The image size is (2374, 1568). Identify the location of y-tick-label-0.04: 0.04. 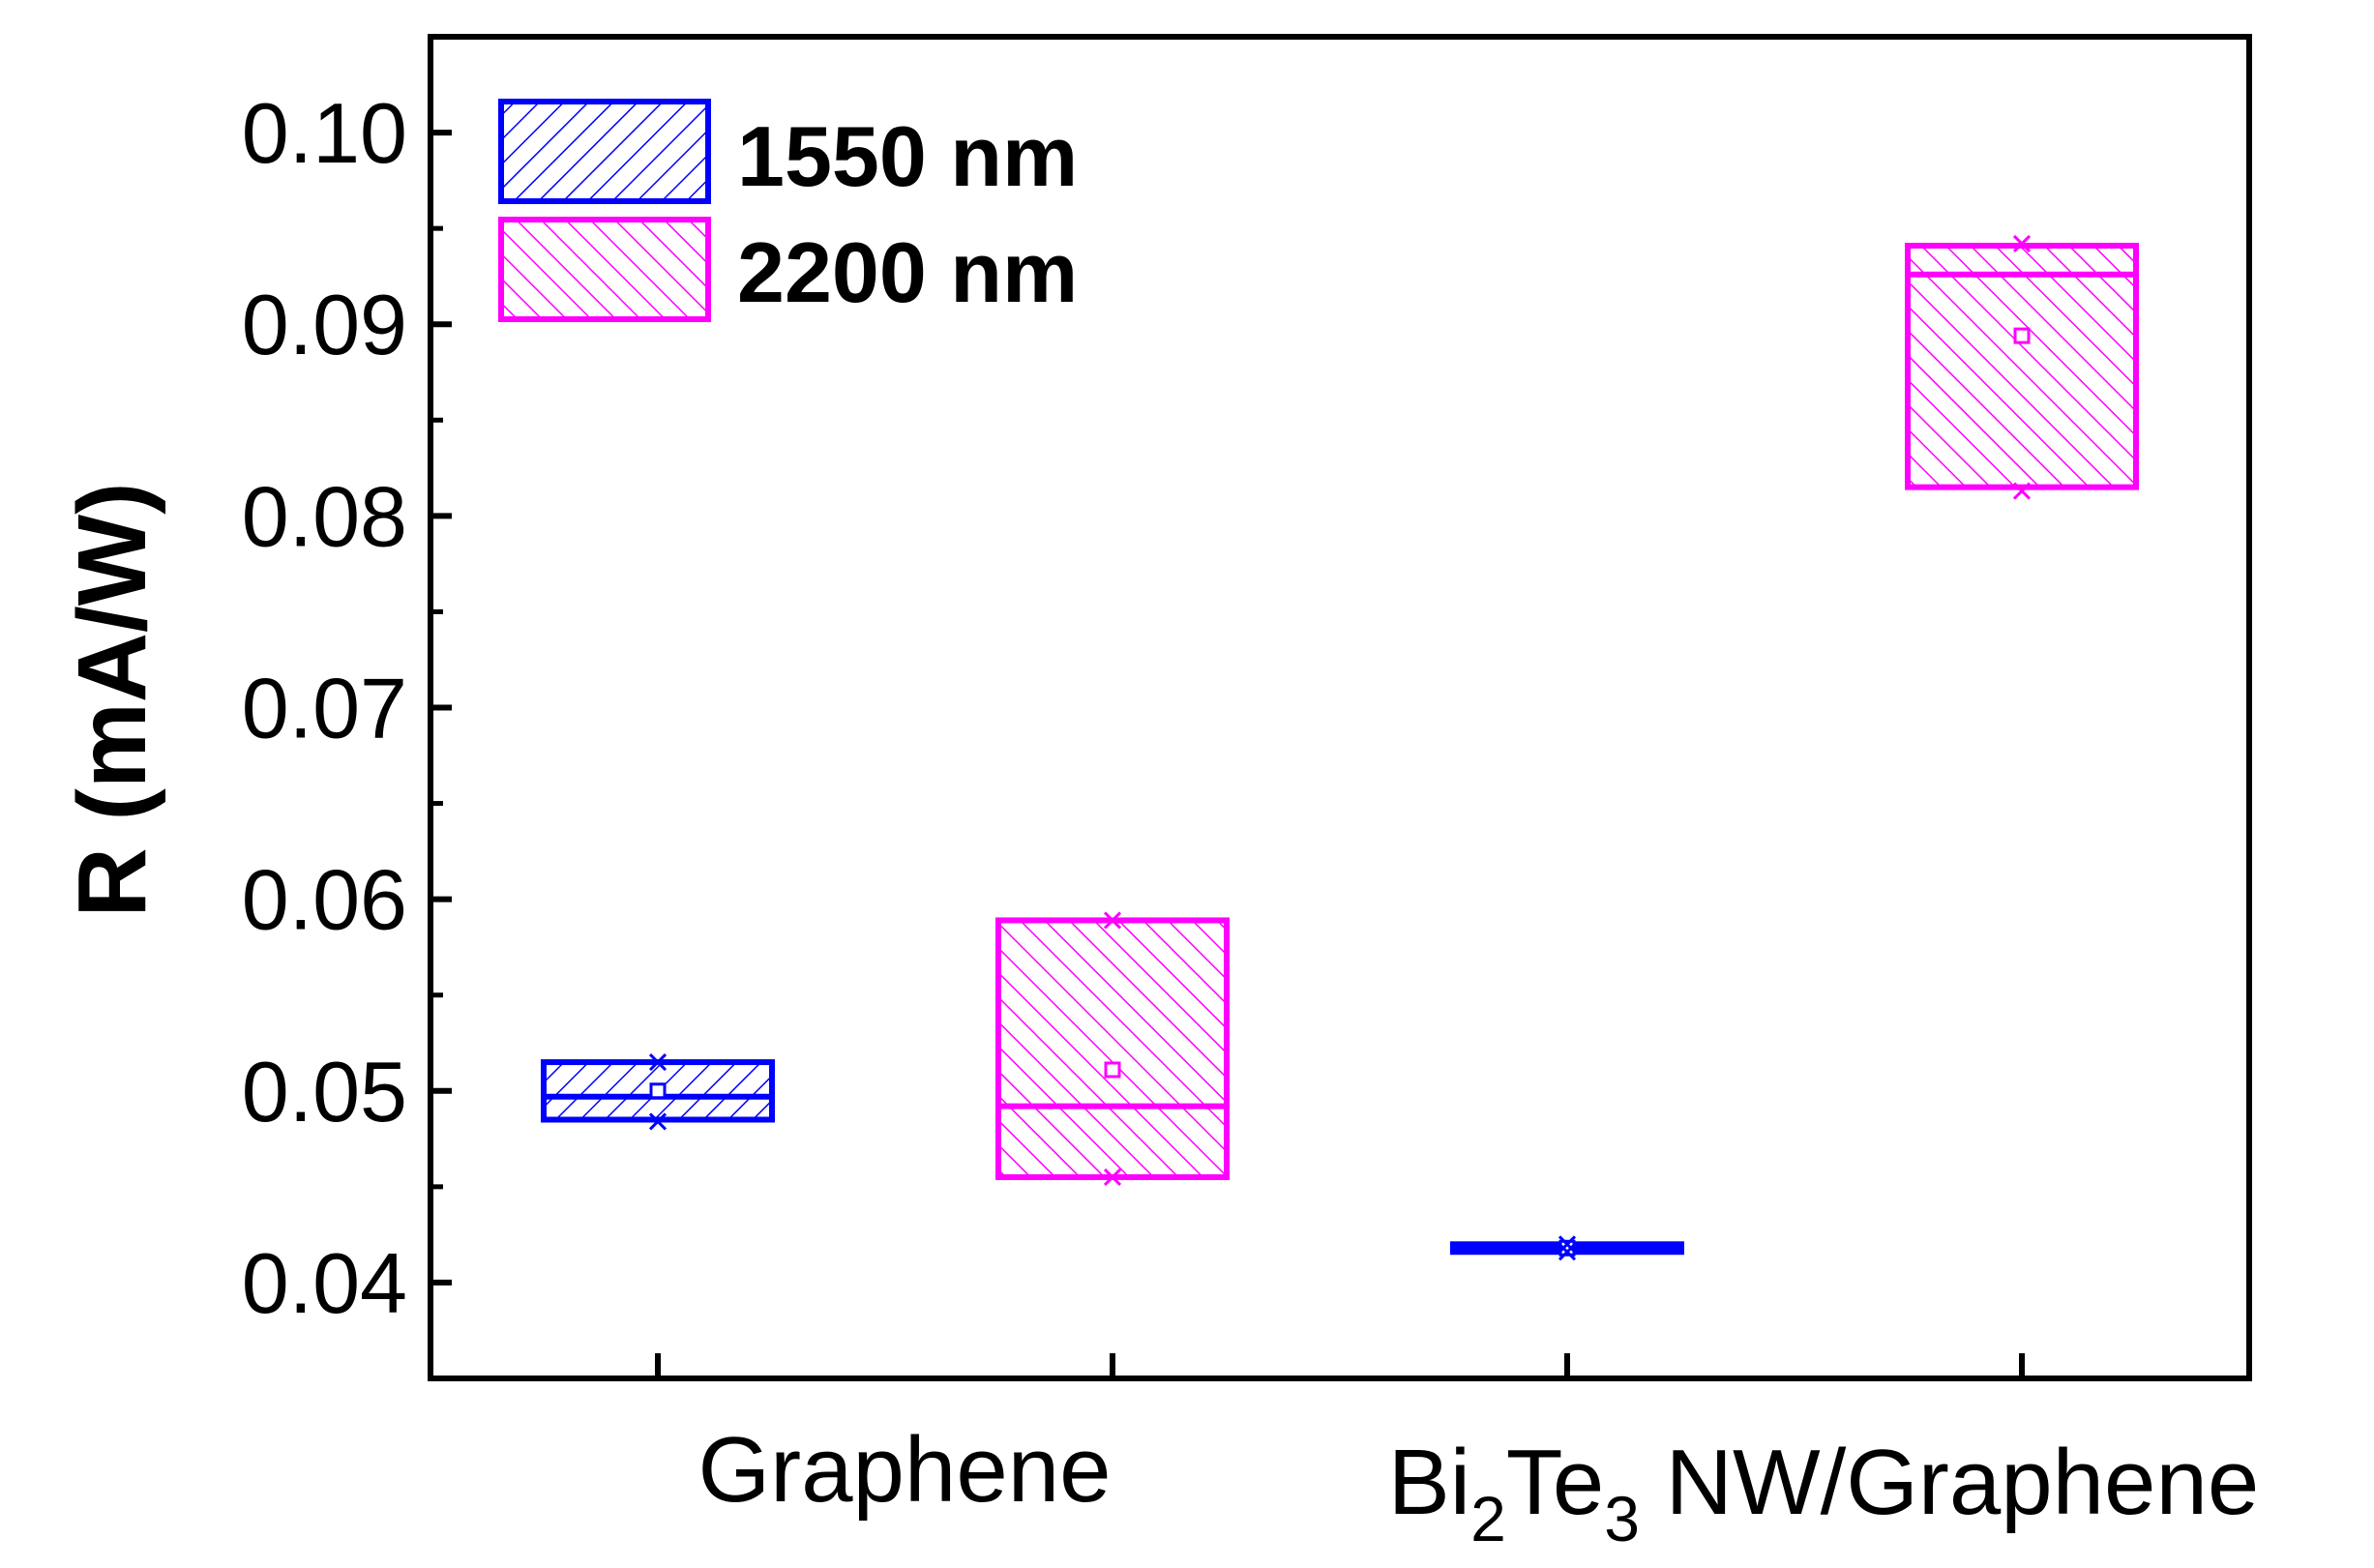
(324, 1283).